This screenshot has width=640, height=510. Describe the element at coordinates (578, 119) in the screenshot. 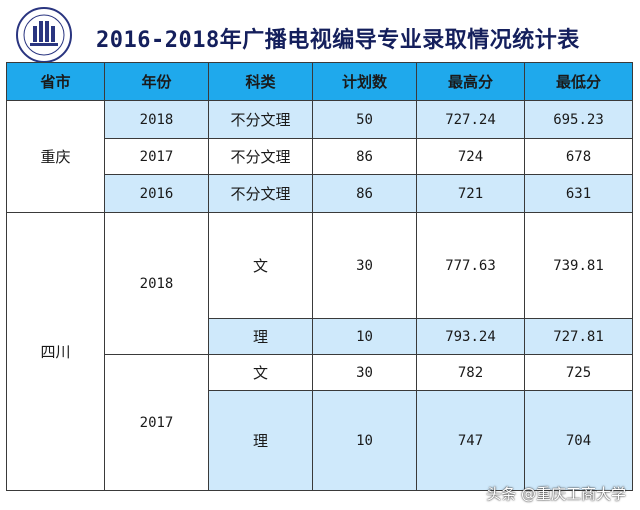

I see `min-score-cell: 695.23` at that location.